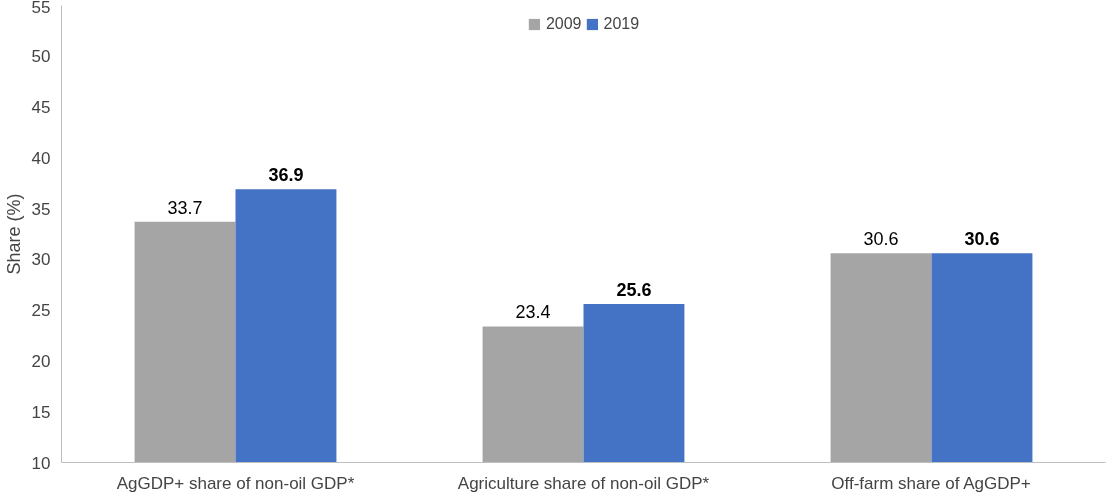 Image resolution: width=1119 pixels, height=504 pixels. What do you see at coordinates (235, 483) in the screenshot?
I see `x-tick-label: AgGDP+ share of non-oil GDP*` at bounding box center [235, 483].